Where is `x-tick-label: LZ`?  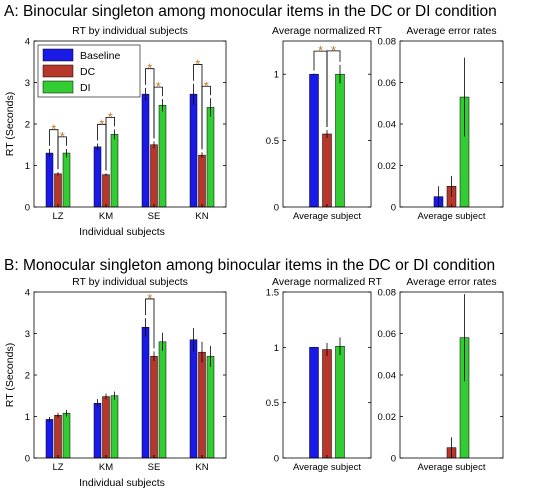
x-tick-label: LZ is located at coordinates (57, 467).